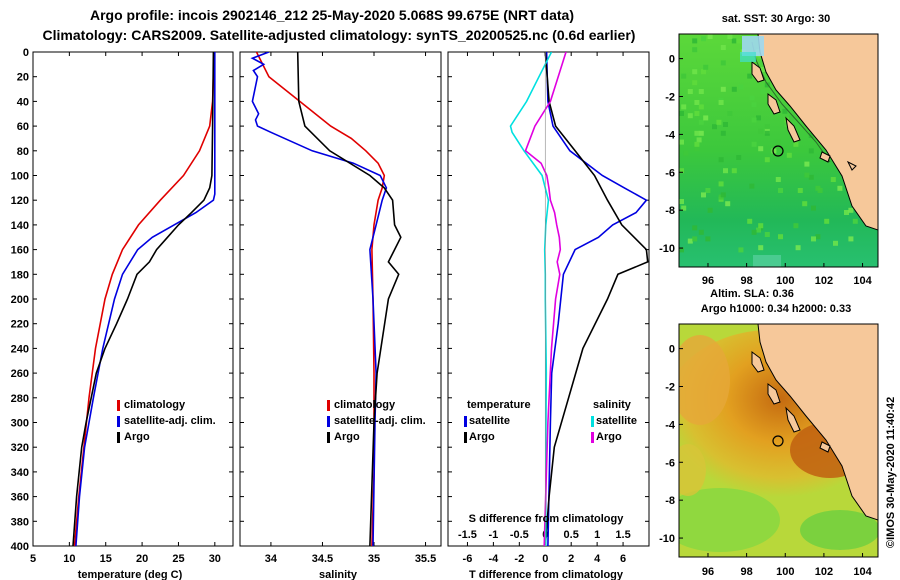 The width and height of the screenshot is (900, 580). I want to click on xtick-label: -2, so click(519, 559).